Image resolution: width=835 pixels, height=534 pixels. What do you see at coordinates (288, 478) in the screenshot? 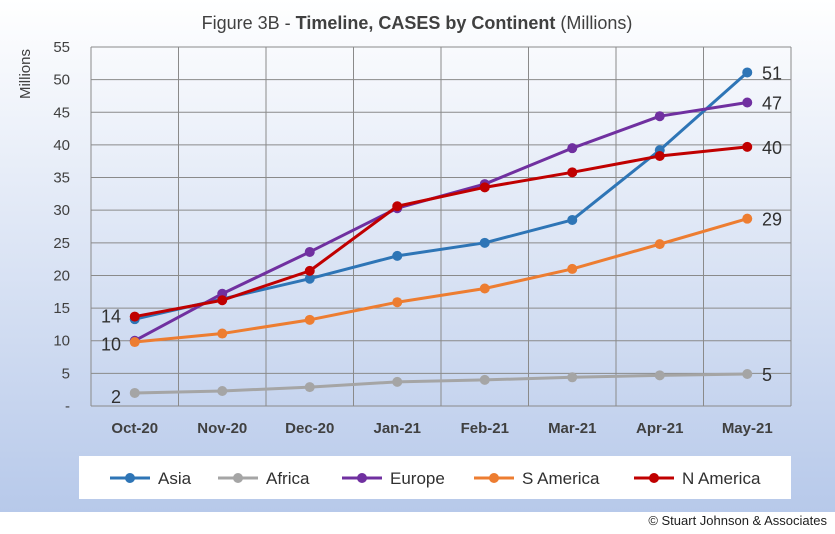
I see `legend-label-africa: Africa` at bounding box center [288, 478].